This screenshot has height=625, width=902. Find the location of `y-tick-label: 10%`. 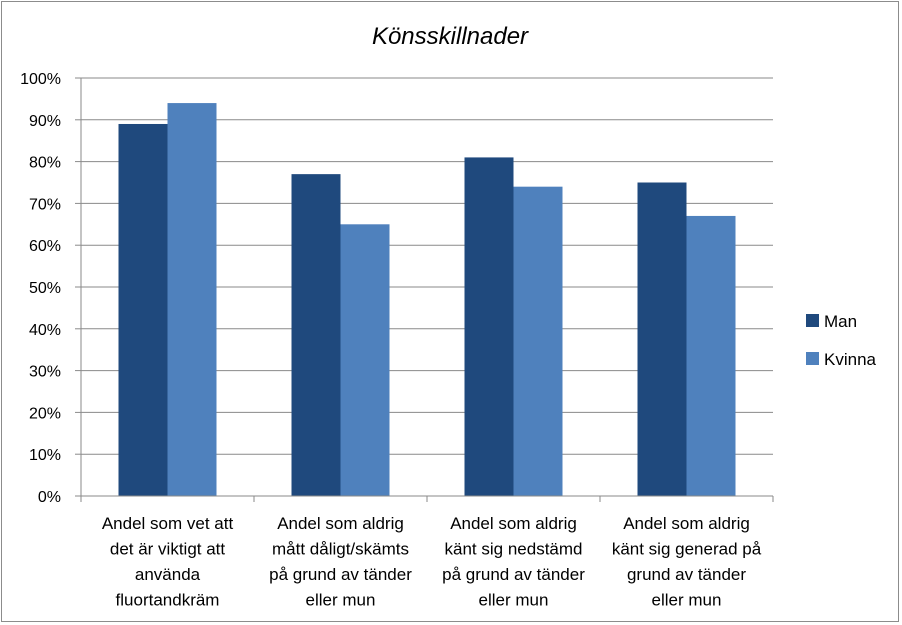

y-tick-label: 10% is located at coordinates (45, 455).